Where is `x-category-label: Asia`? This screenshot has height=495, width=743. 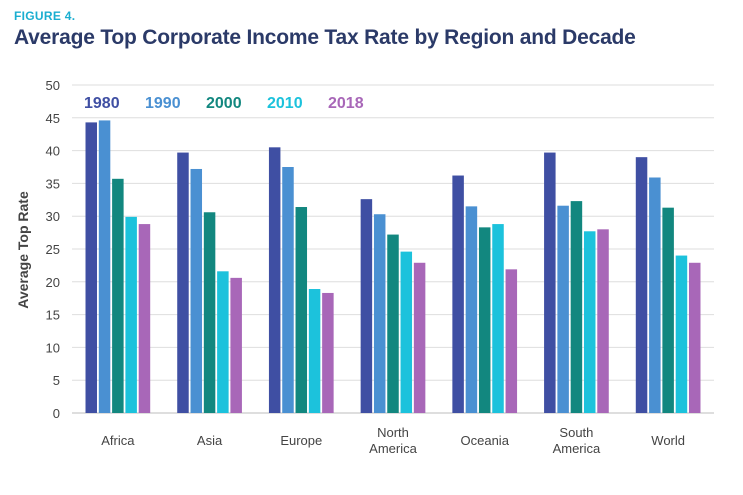
x-category-label: Asia is located at coordinates (210, 440).